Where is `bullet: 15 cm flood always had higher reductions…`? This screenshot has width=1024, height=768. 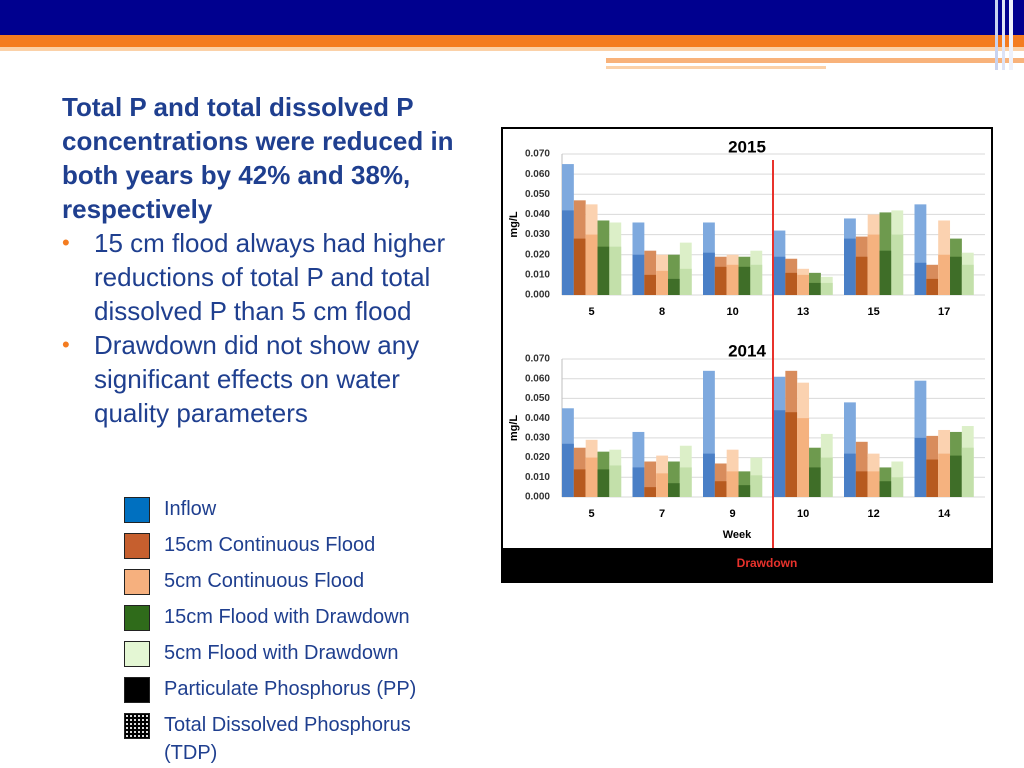
bullet: 15 cm flood always had higher reductions… is located at coordinates (262, 277).